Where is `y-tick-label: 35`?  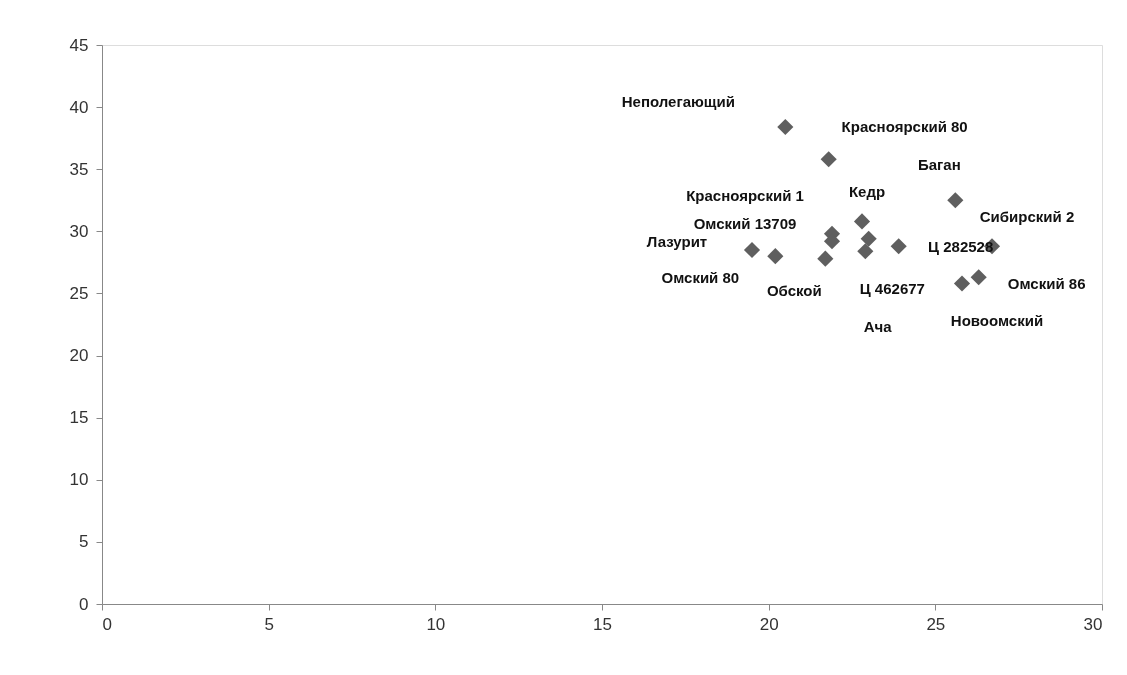 y-tick-label: 35 is located at coordinates (79, 169).